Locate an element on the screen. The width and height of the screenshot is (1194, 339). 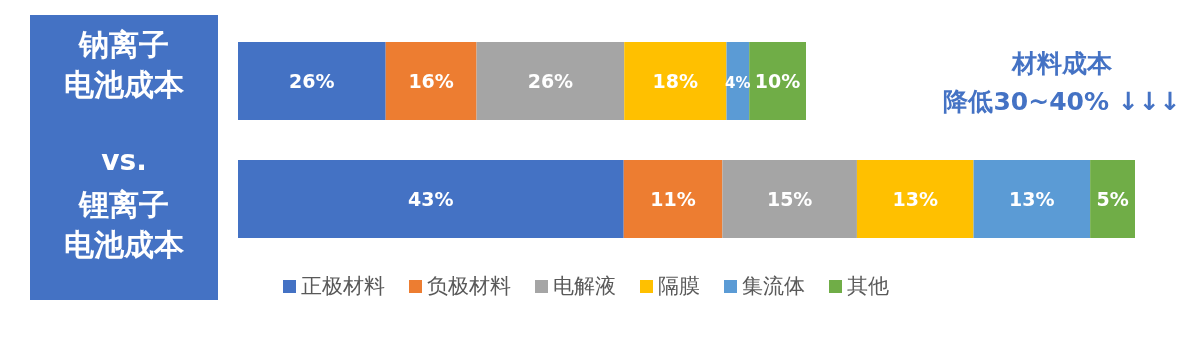
legend-label: 集流体 is located at coordinates (773, 286).